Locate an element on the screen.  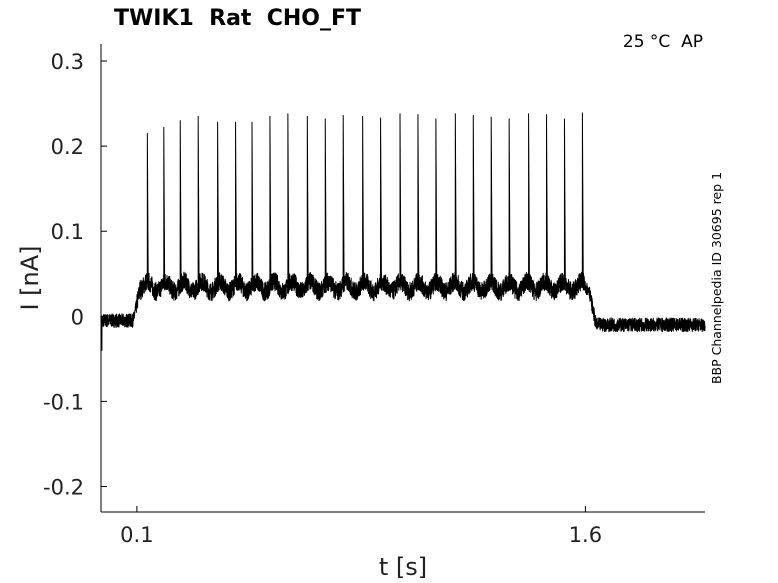
x-tick-label: 1.6 is located at coordinates (585, 535).